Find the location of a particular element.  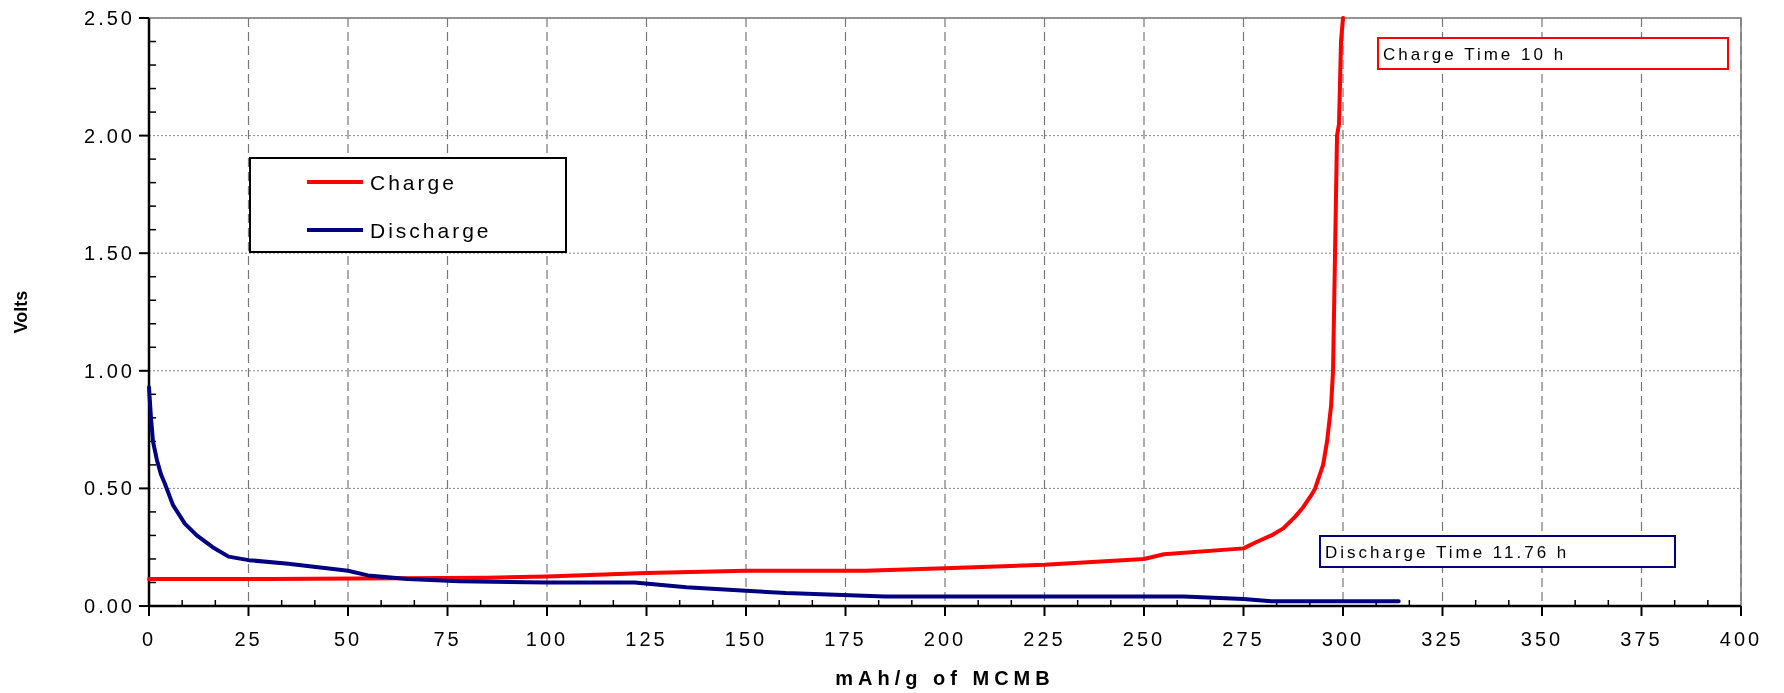

y-tick-label: 1.00 is located at coordinates (109, 370).